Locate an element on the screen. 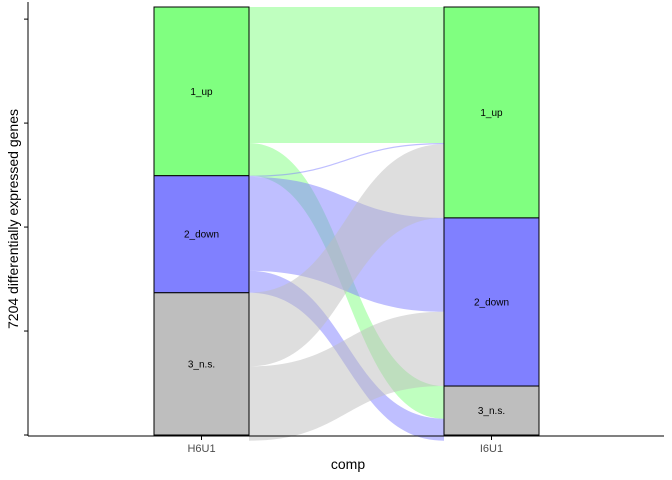  stratum-H6U1-1_up is located at coordinates (201, 91).